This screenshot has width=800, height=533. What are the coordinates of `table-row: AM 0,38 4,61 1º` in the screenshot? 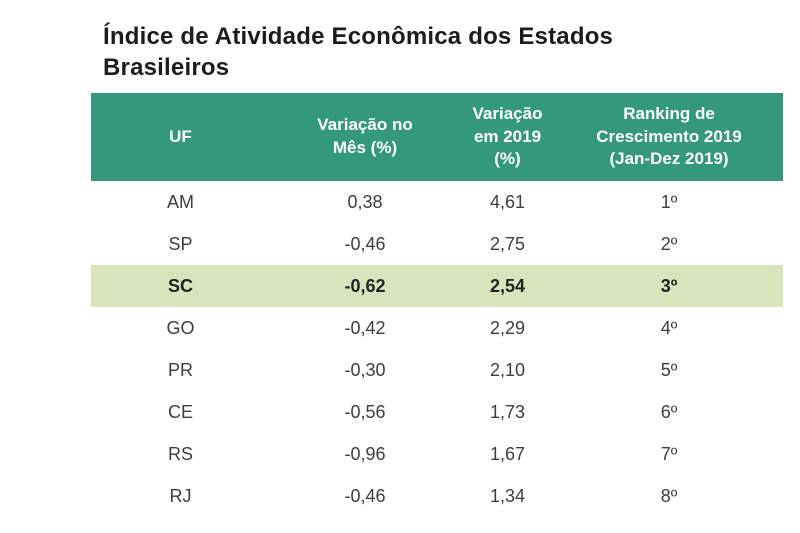 It's located at (437, 202).